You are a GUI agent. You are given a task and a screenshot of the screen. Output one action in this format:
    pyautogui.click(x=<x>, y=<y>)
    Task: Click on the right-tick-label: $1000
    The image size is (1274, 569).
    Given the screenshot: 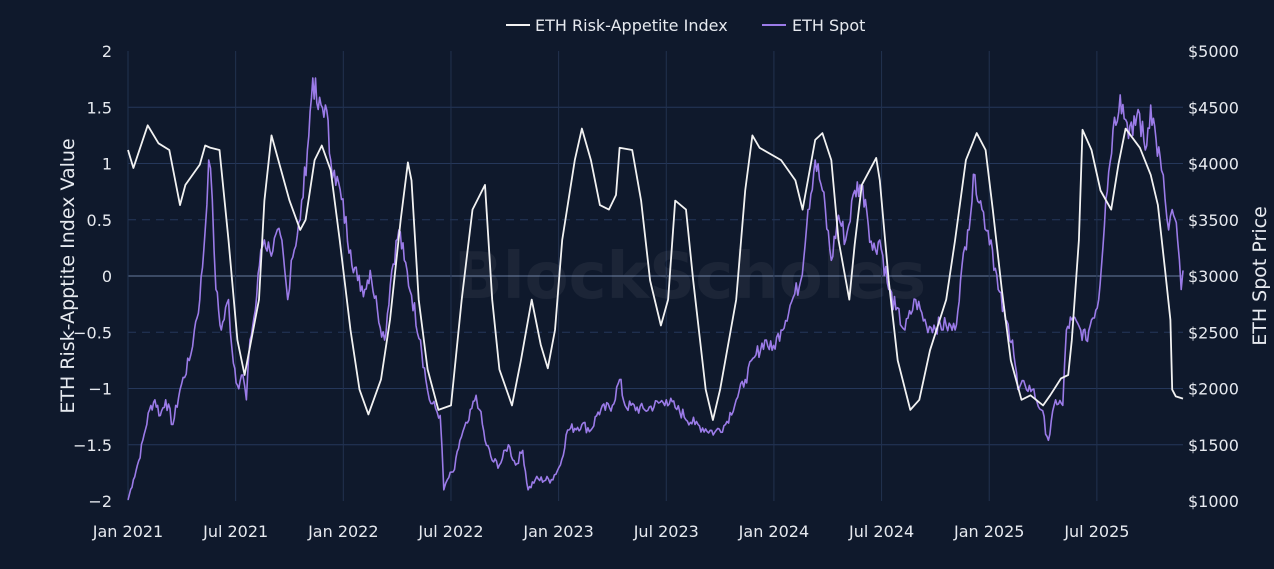 What is the action you would take?
    pyautogui.click(x=1213, y=501)
    